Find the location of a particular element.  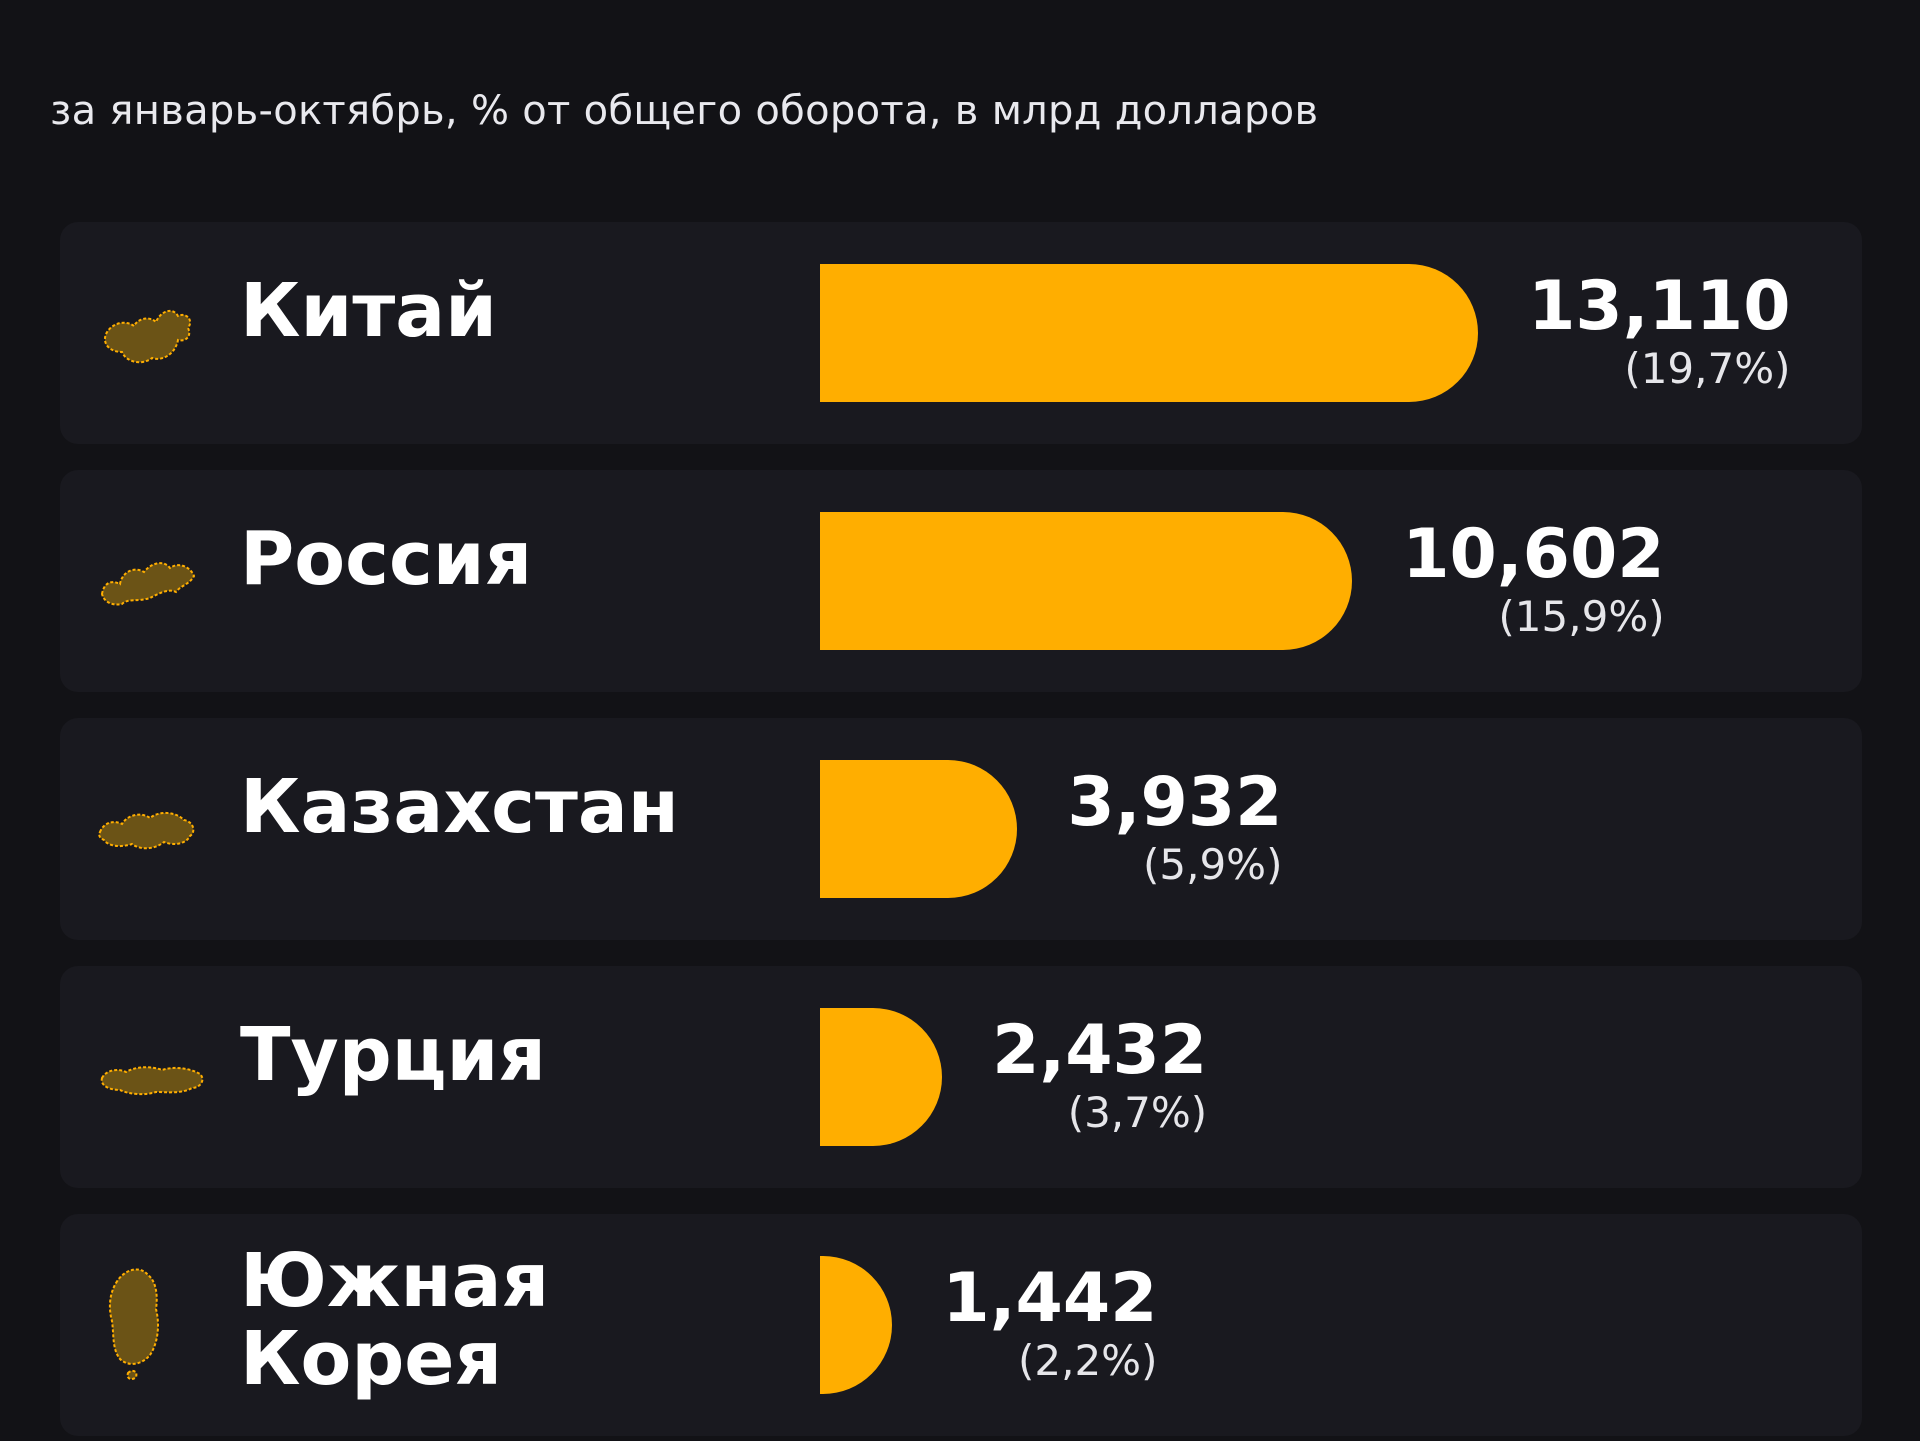

category-label: Казахстан is located at coordinates (459, 807).